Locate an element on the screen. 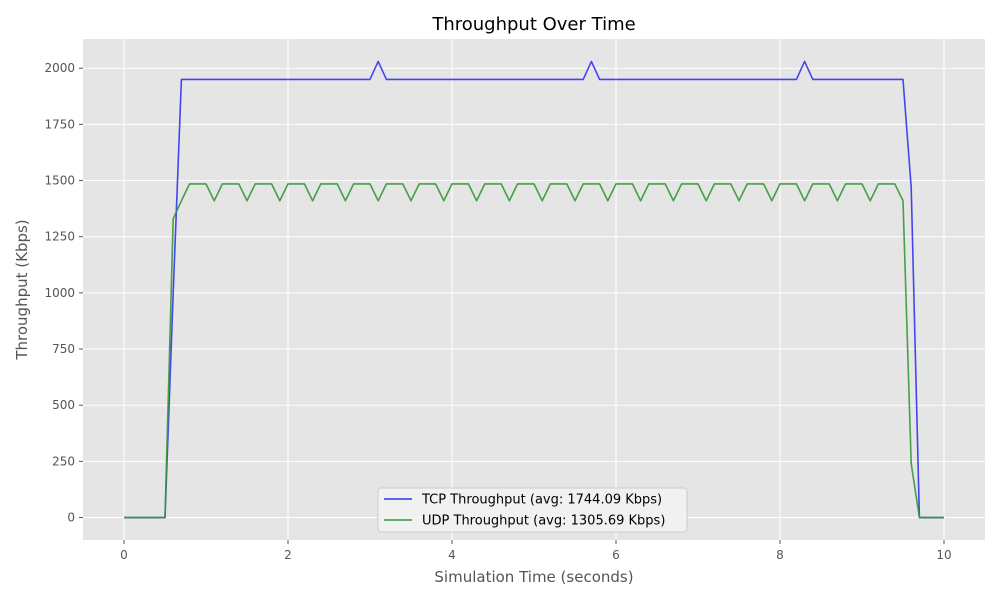  y-tick-label: 750 is located at coordinates (63, 349).